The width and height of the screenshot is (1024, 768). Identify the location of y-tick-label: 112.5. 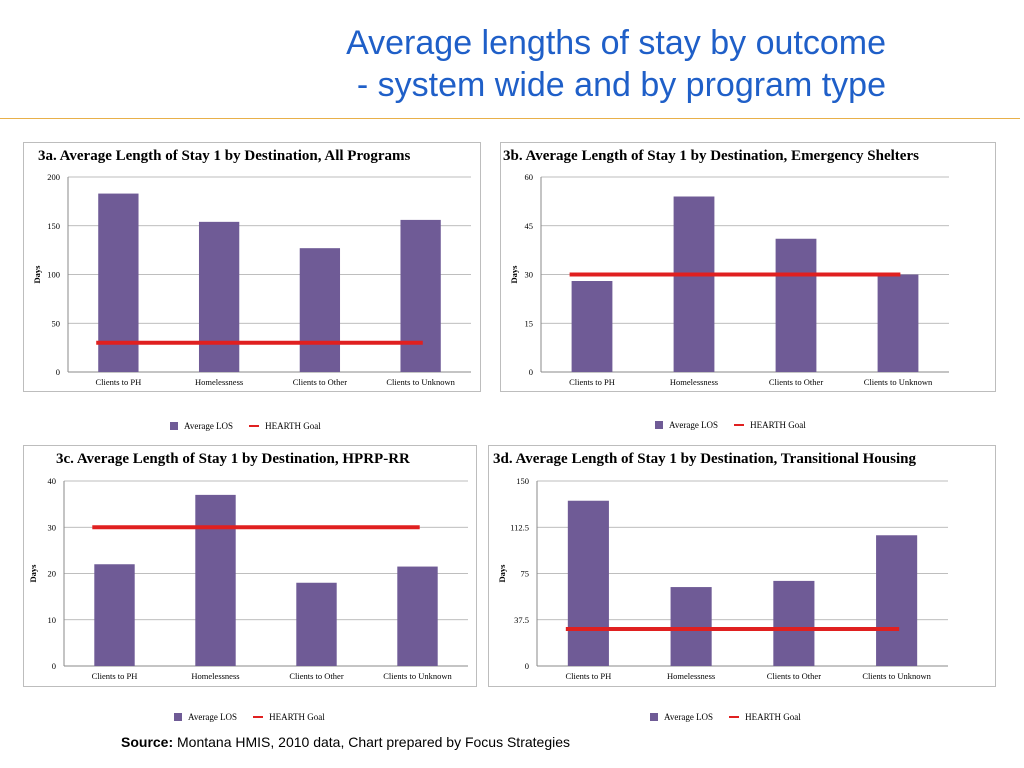
(519, 527).